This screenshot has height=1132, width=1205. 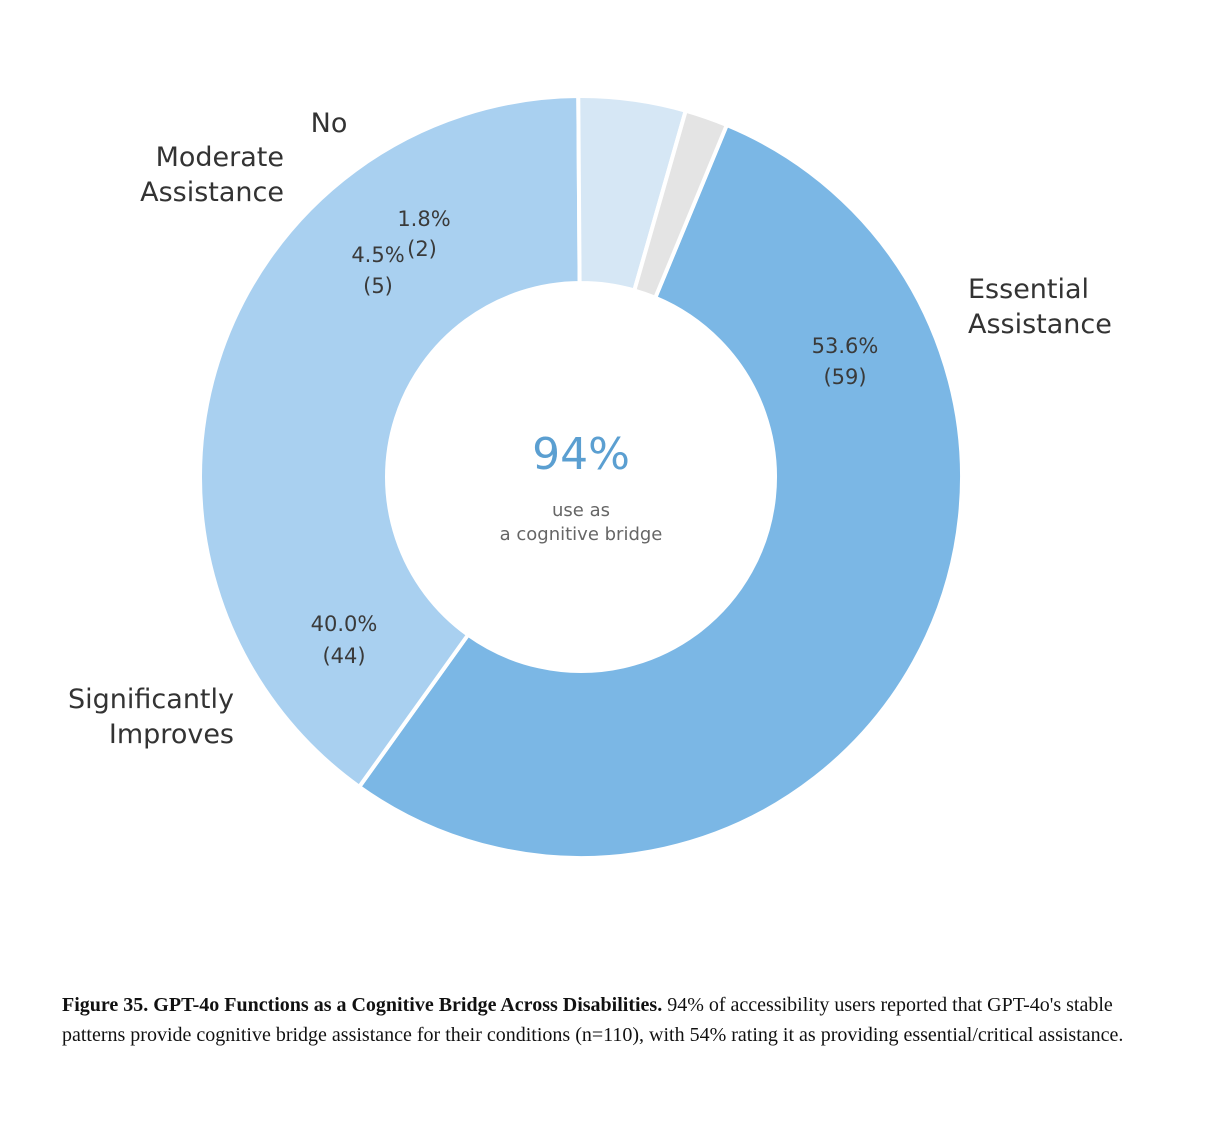 I want to click on data-label-moderate-percent: 4.5%, so click(x=377, y=255).